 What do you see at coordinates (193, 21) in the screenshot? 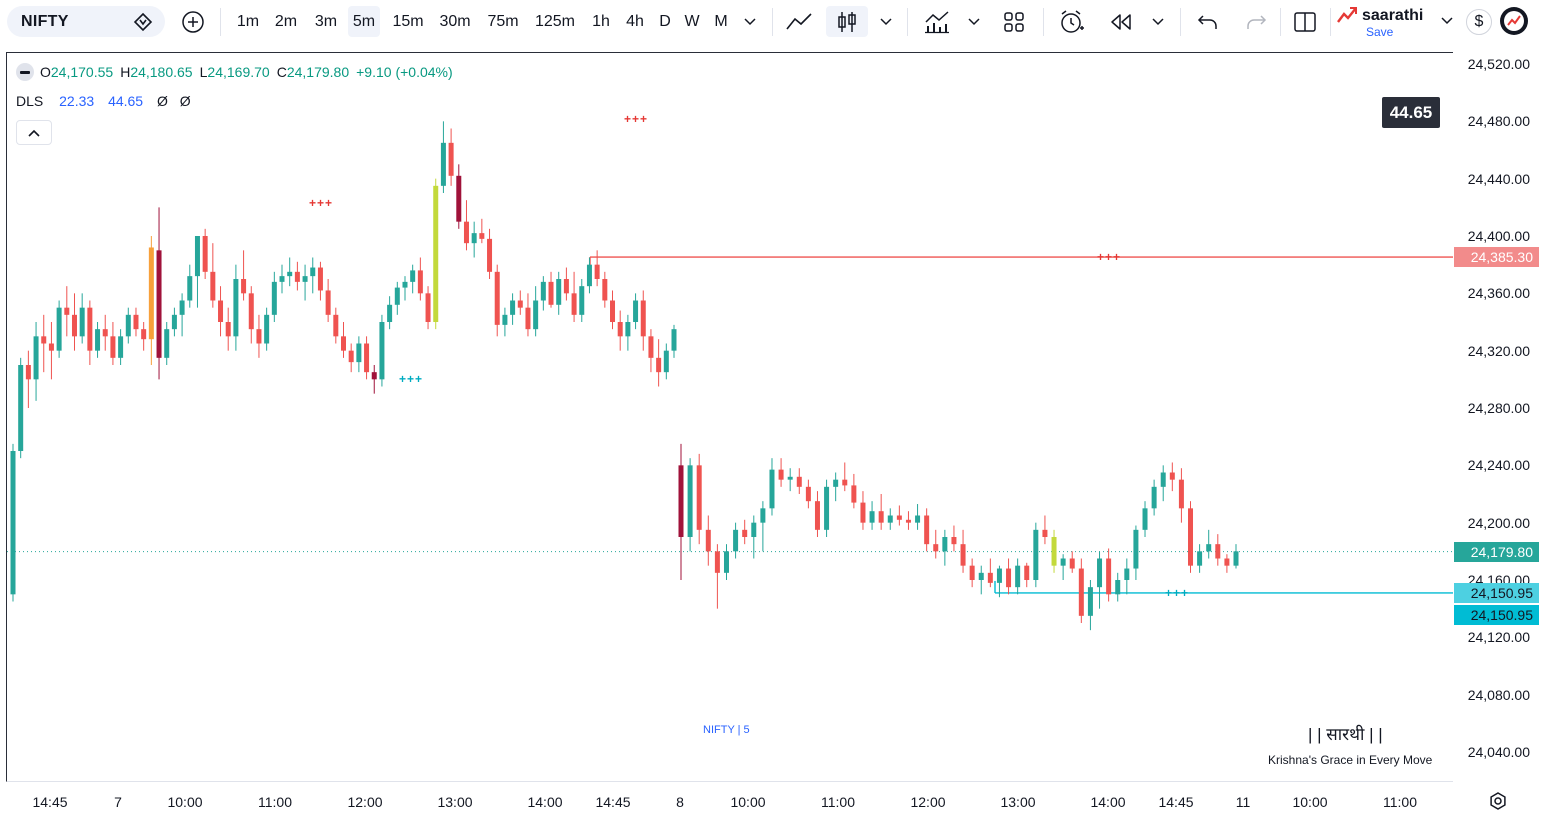
I see `compare-symbol-button` at bounding box center [193, 21].